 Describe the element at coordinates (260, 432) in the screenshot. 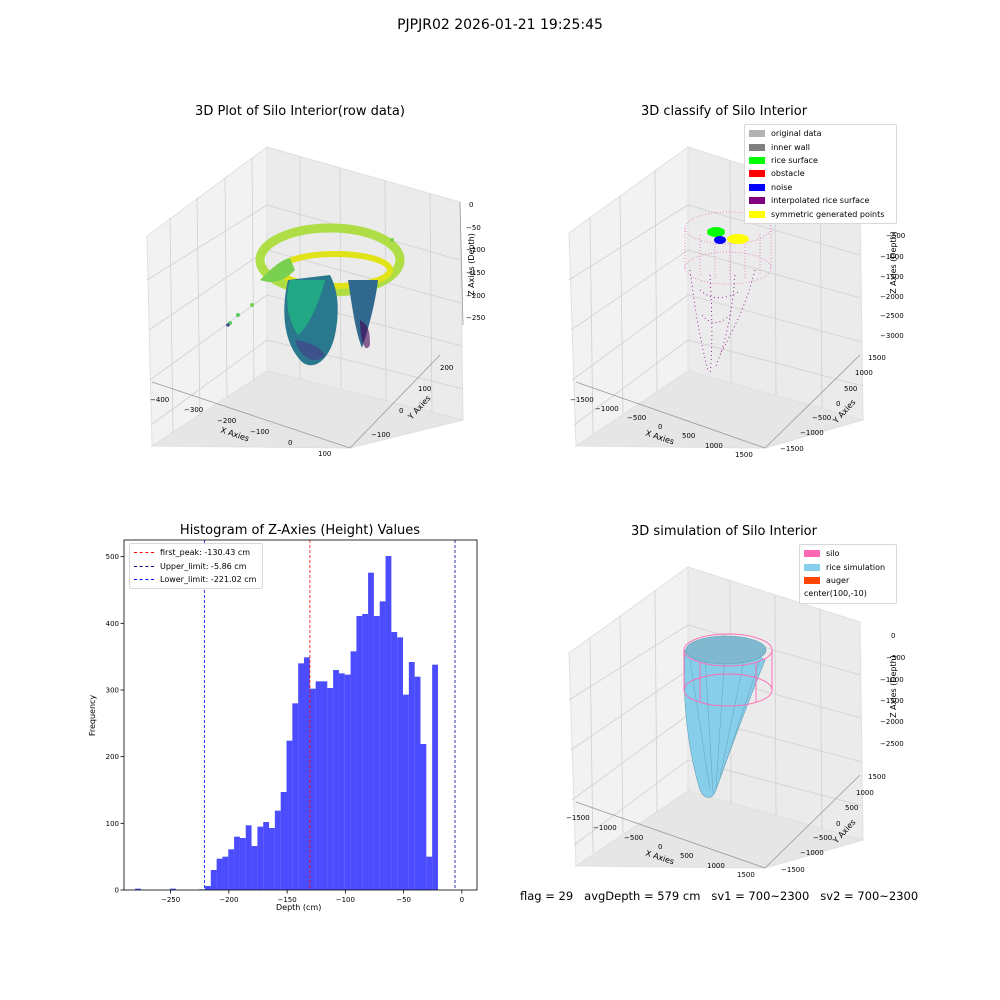

I see `plot1-x-tick: −100` at that location.